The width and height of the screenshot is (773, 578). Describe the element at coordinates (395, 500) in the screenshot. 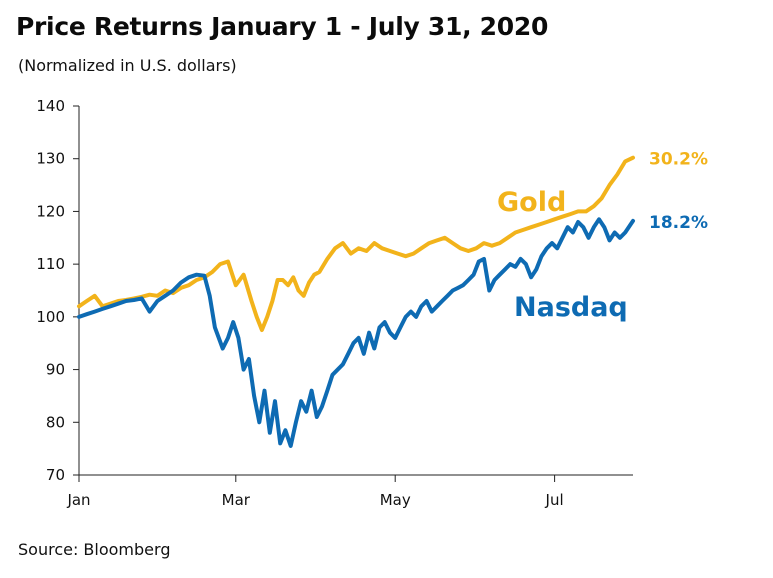

I see `x-tick-label: May` at that location.